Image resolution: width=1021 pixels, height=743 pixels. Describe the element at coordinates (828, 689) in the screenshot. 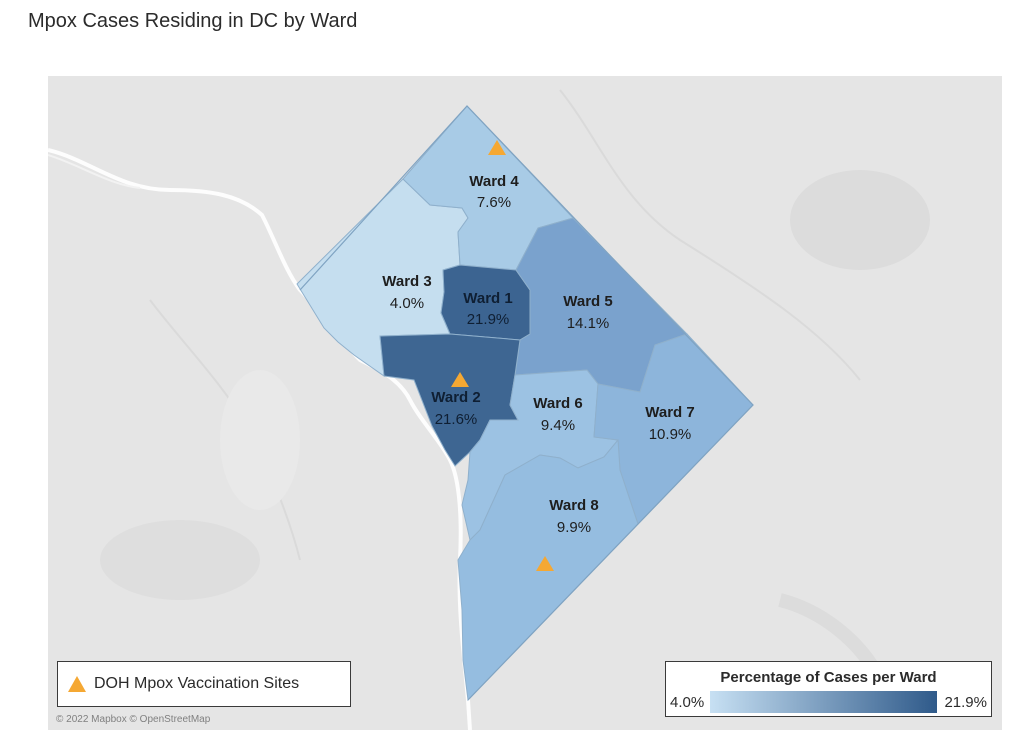

I see `color-scale-legend: Percentage of Cases per Ward 4.0% 21.9%` at that location.